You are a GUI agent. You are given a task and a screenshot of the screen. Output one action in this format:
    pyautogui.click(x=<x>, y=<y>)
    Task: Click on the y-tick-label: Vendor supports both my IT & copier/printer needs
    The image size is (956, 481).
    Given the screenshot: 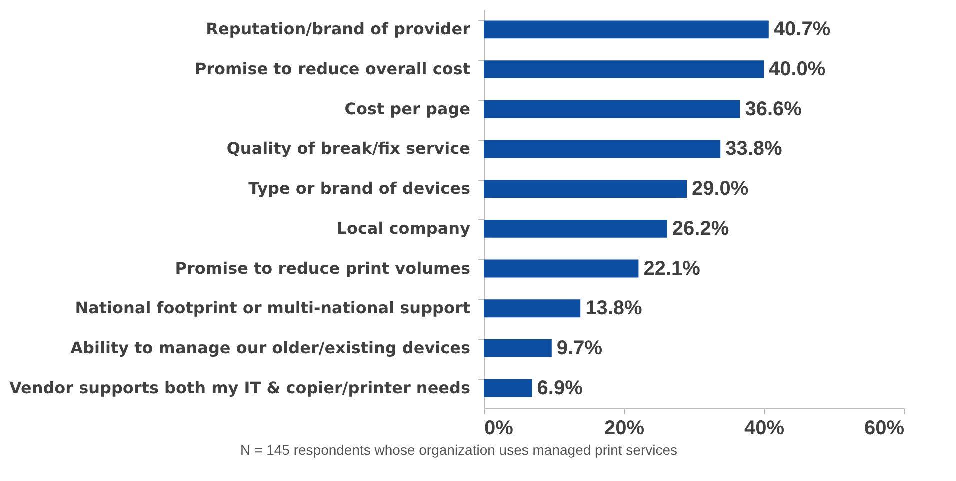 What is the action you would take?
    pyautogui.click(x=239, y=388)
    